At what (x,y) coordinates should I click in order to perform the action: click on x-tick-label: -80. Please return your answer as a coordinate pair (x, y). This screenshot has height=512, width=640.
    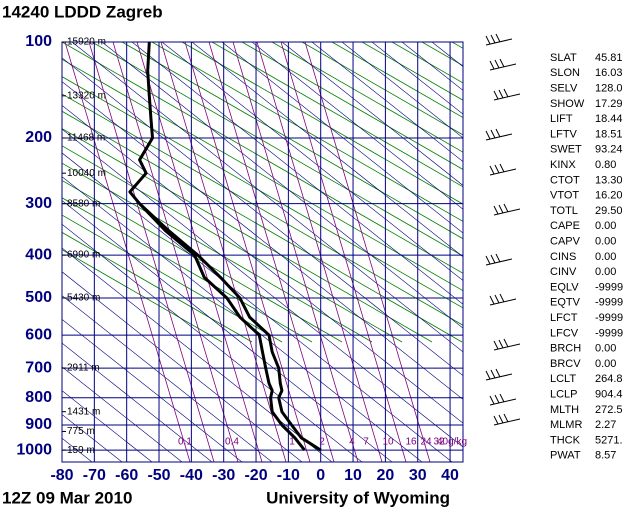
    Looking at the image, I should click on (61, 475).